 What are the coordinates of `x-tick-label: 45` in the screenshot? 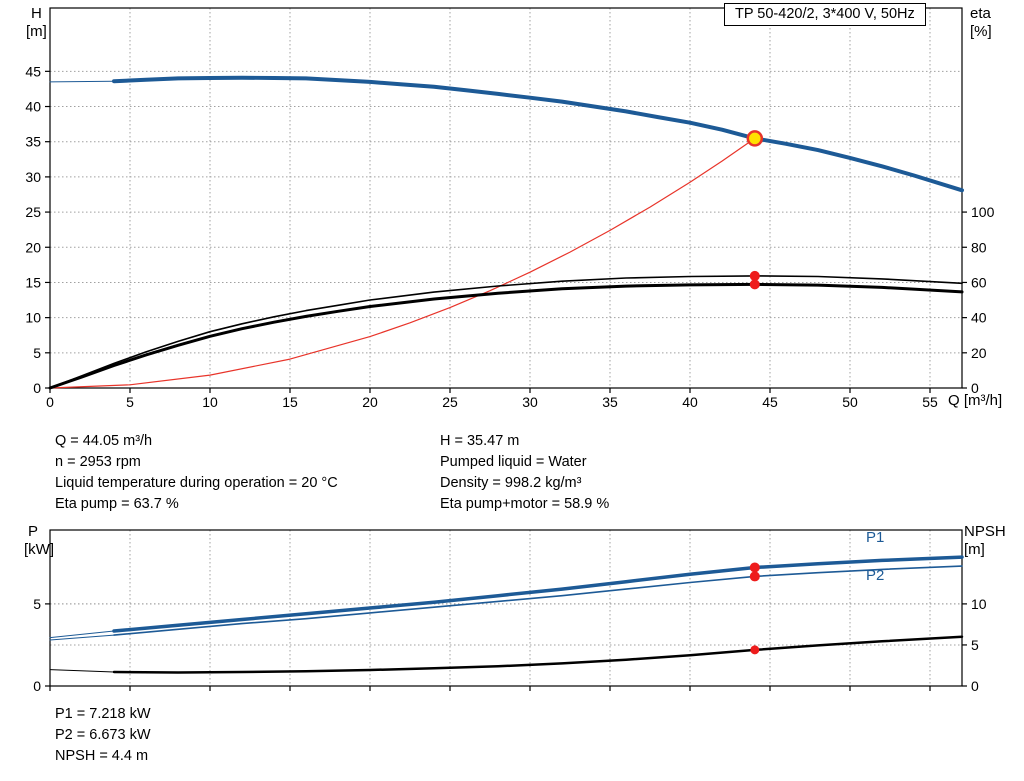 It's located at (770, 402).